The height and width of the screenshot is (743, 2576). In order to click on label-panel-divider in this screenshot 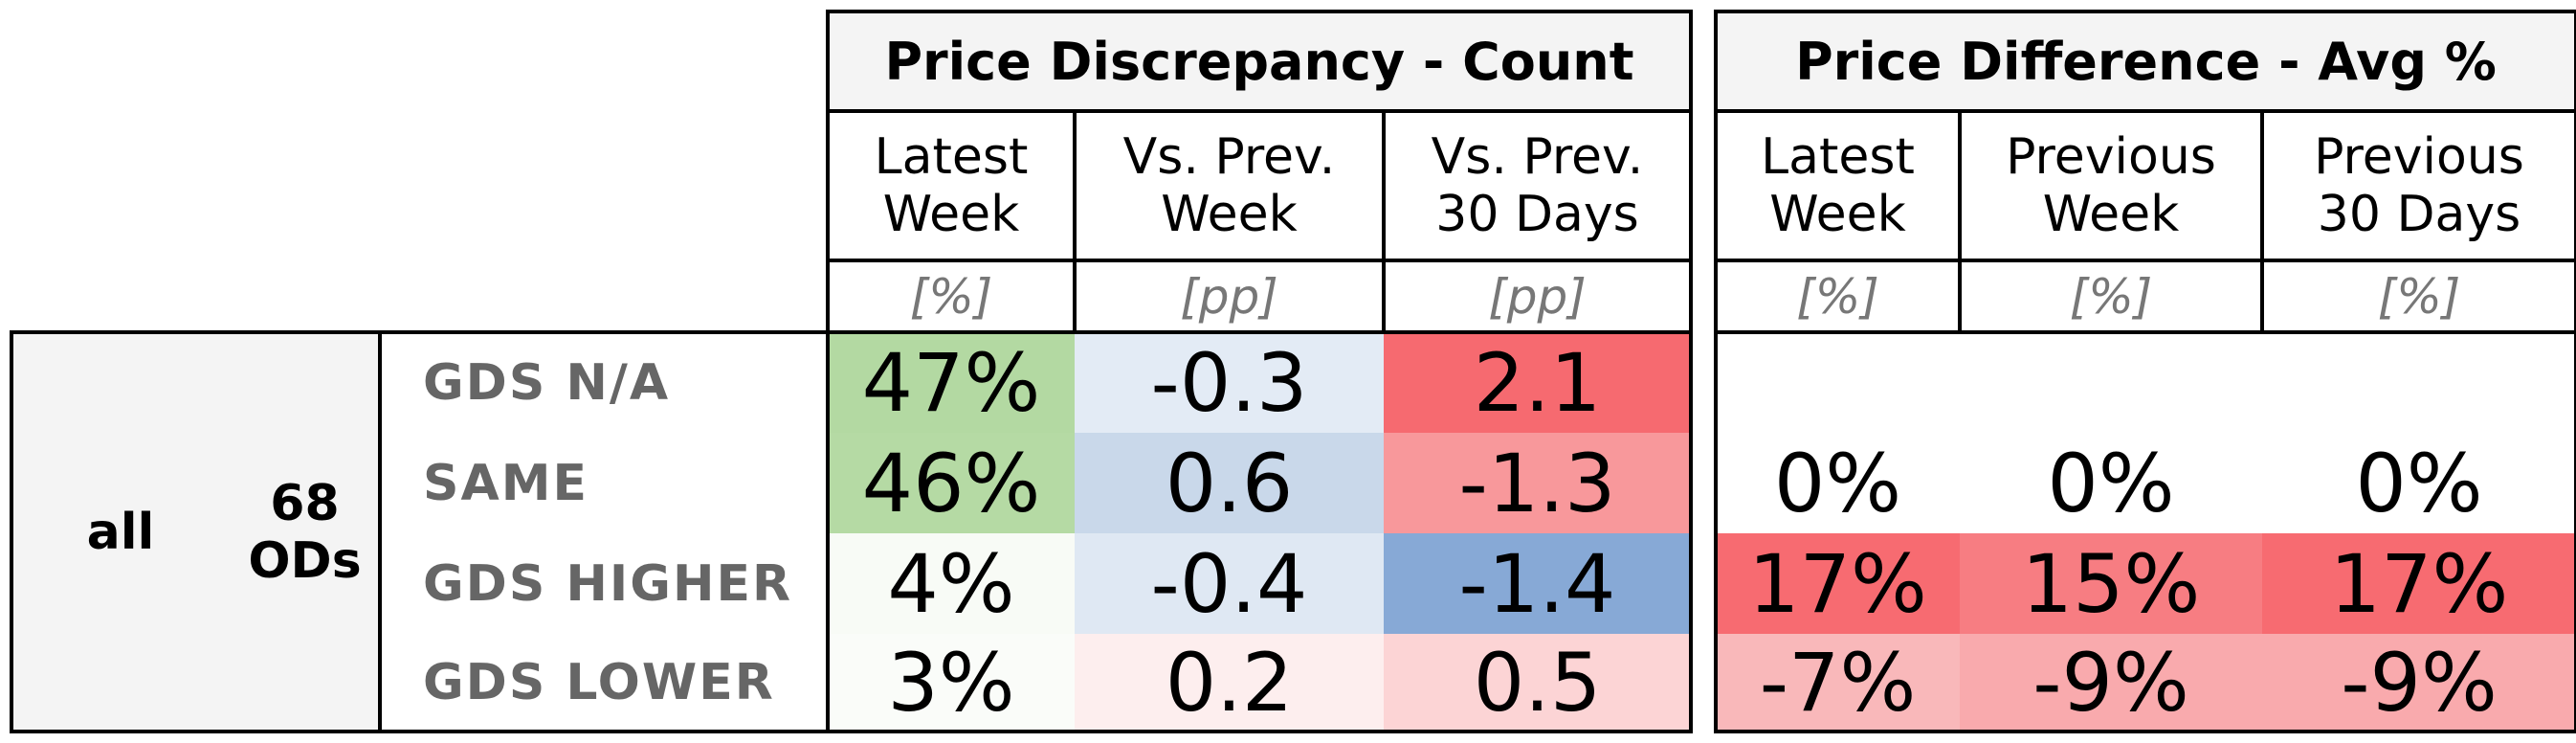, I will do `click(380, 531)`.